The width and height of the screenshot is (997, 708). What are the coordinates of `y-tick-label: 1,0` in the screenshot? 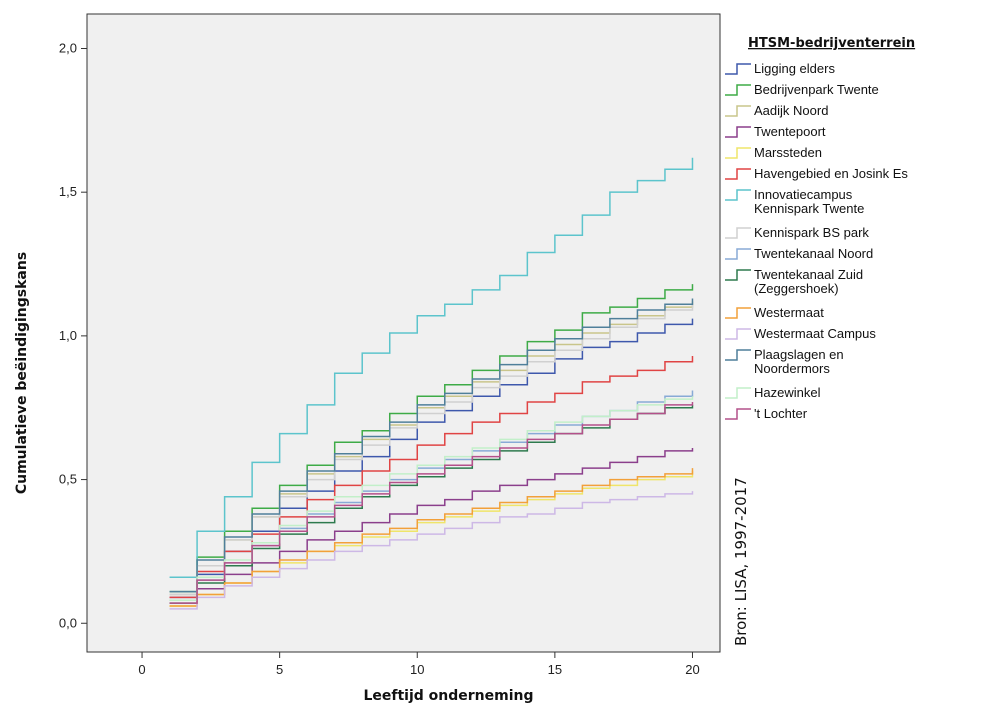 It's located at (68, 335).